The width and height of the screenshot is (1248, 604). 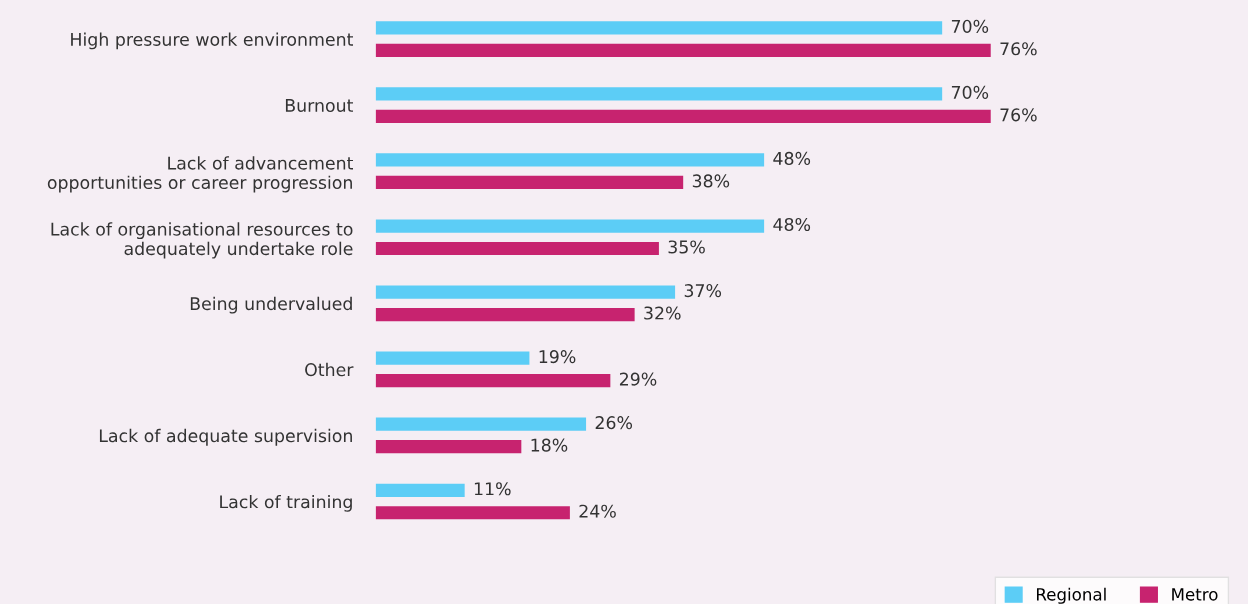 I want to click on y-tick-label: Lack of adequate supervision, so click(x=225, y=437).